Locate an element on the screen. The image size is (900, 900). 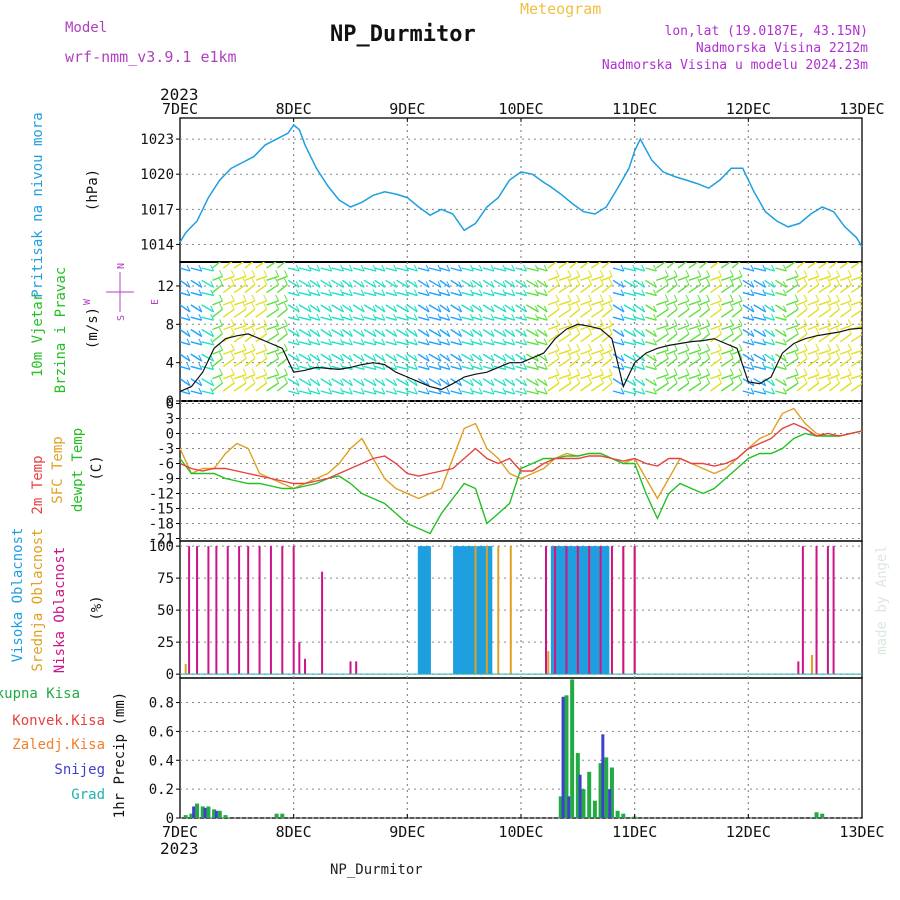
y-tick-label: 1023 is located at coordinates (157, 140).